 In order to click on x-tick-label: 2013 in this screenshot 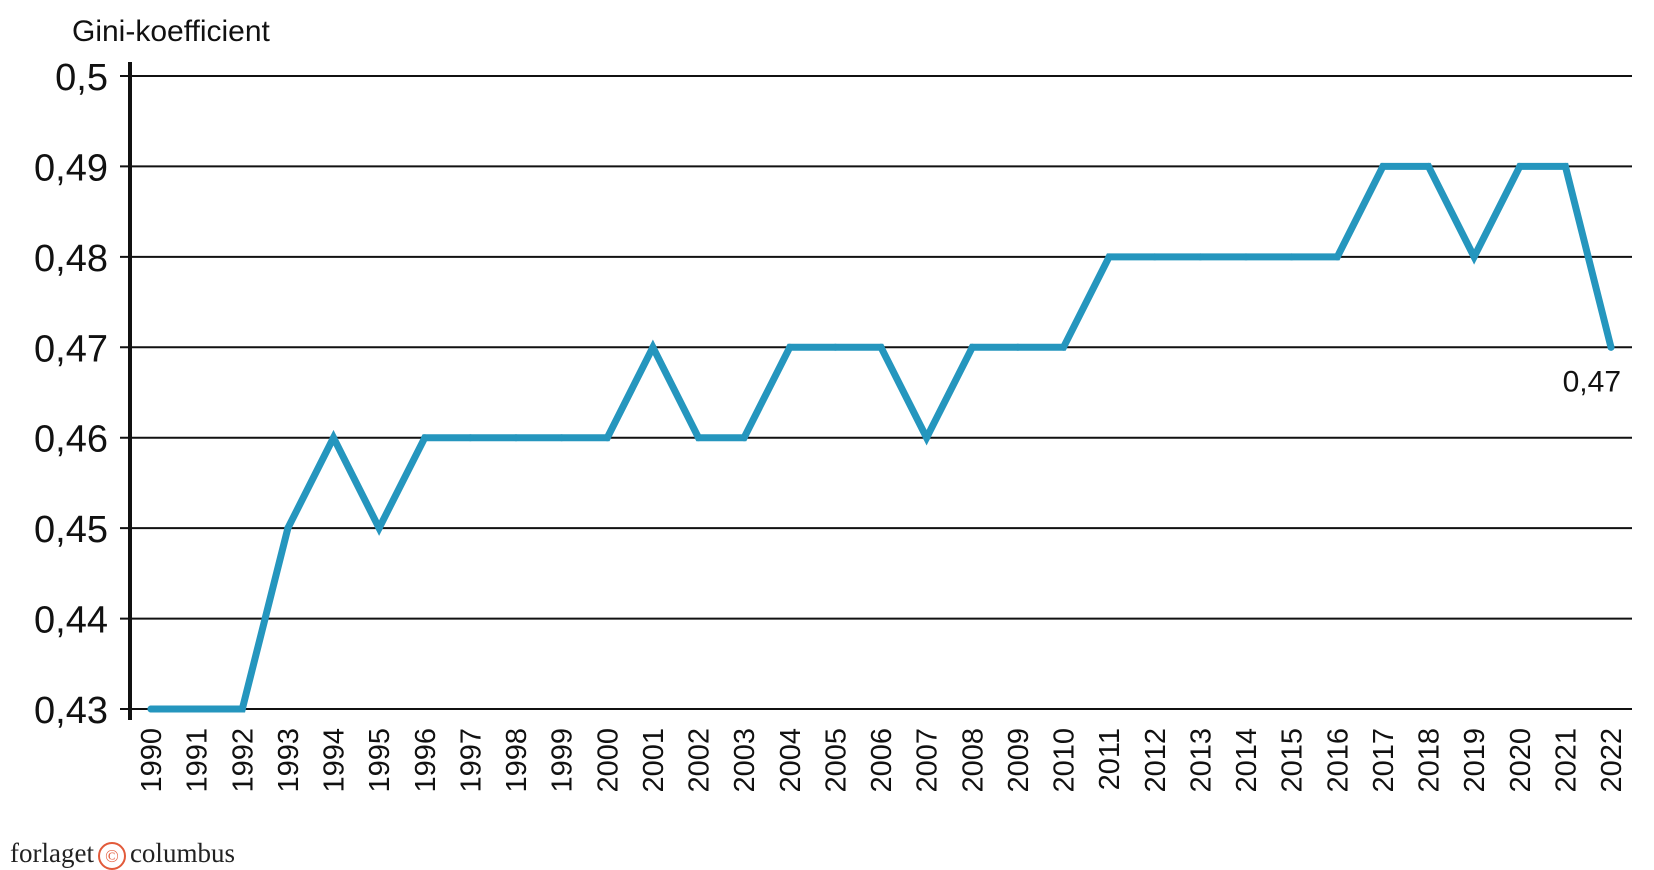, I will do `click(1201, 760)`.